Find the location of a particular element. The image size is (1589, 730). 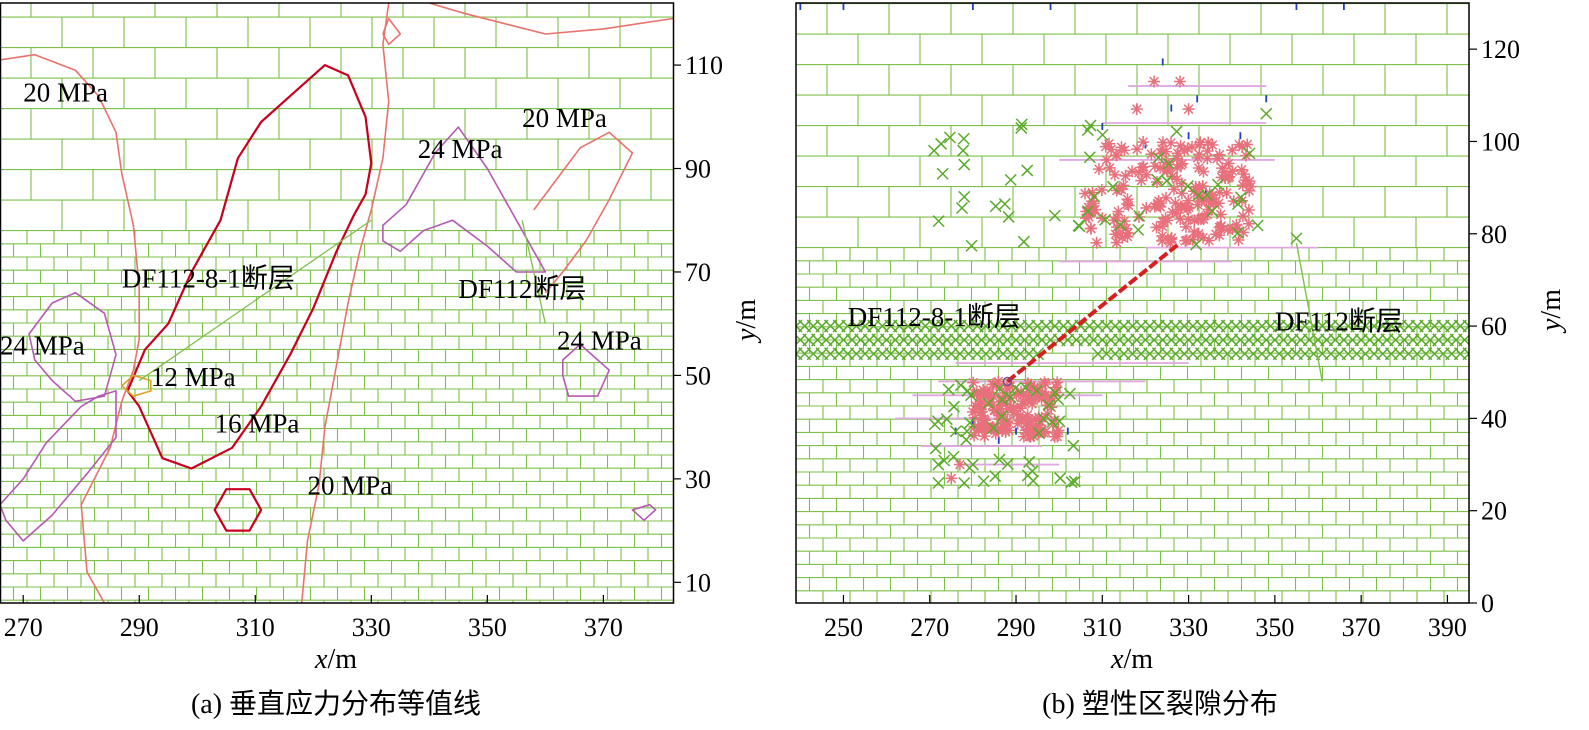

panel-a-ytick-label: 90 is located at coordinates (698, 169).